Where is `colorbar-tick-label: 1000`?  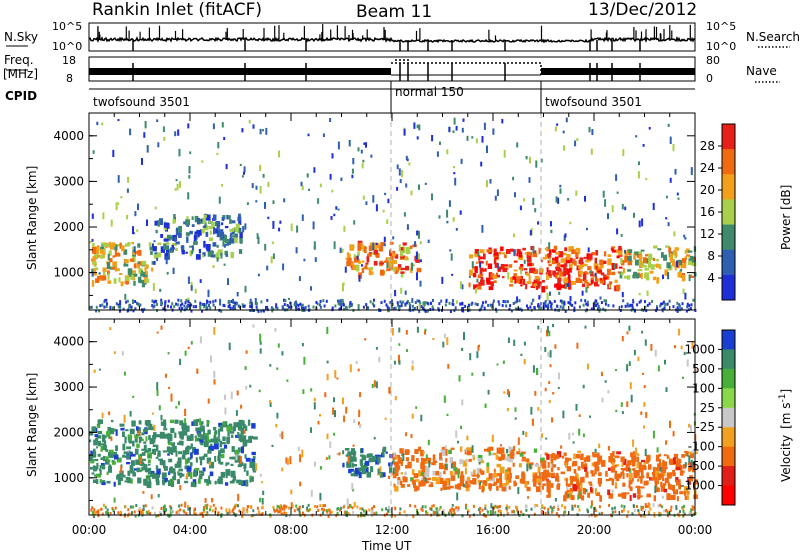
colorbar-tick-label: 1000 is located at coordinates (699, 349).